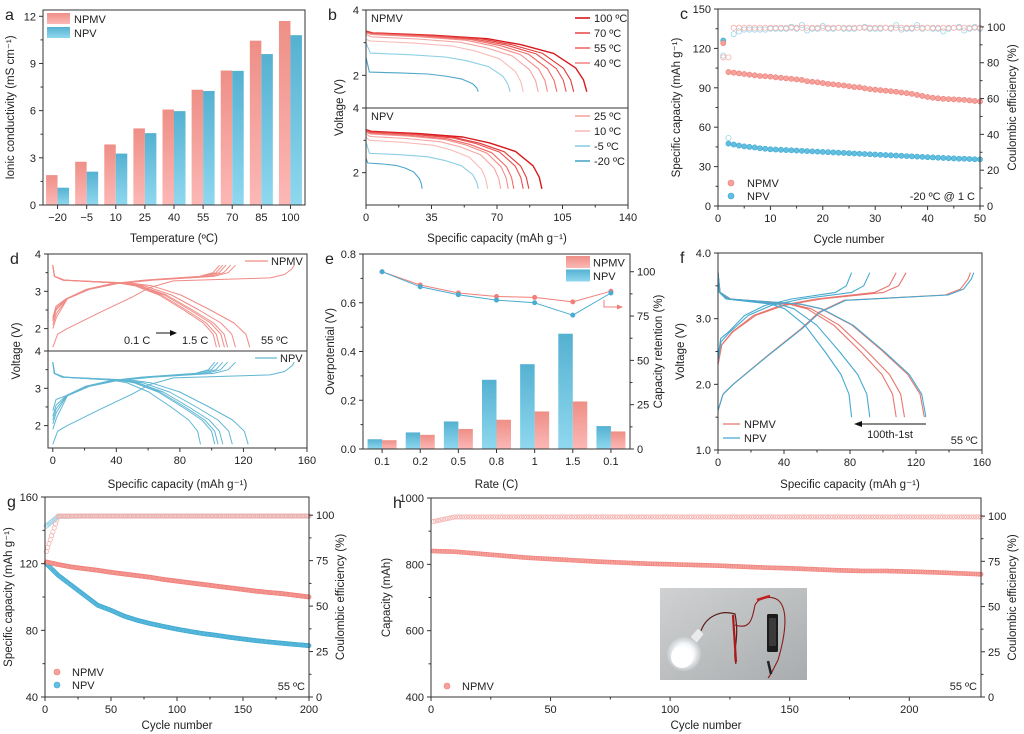 The height and width of the screenshot is (734, 1024). I want to click on legend-marker, so click(447, 686).